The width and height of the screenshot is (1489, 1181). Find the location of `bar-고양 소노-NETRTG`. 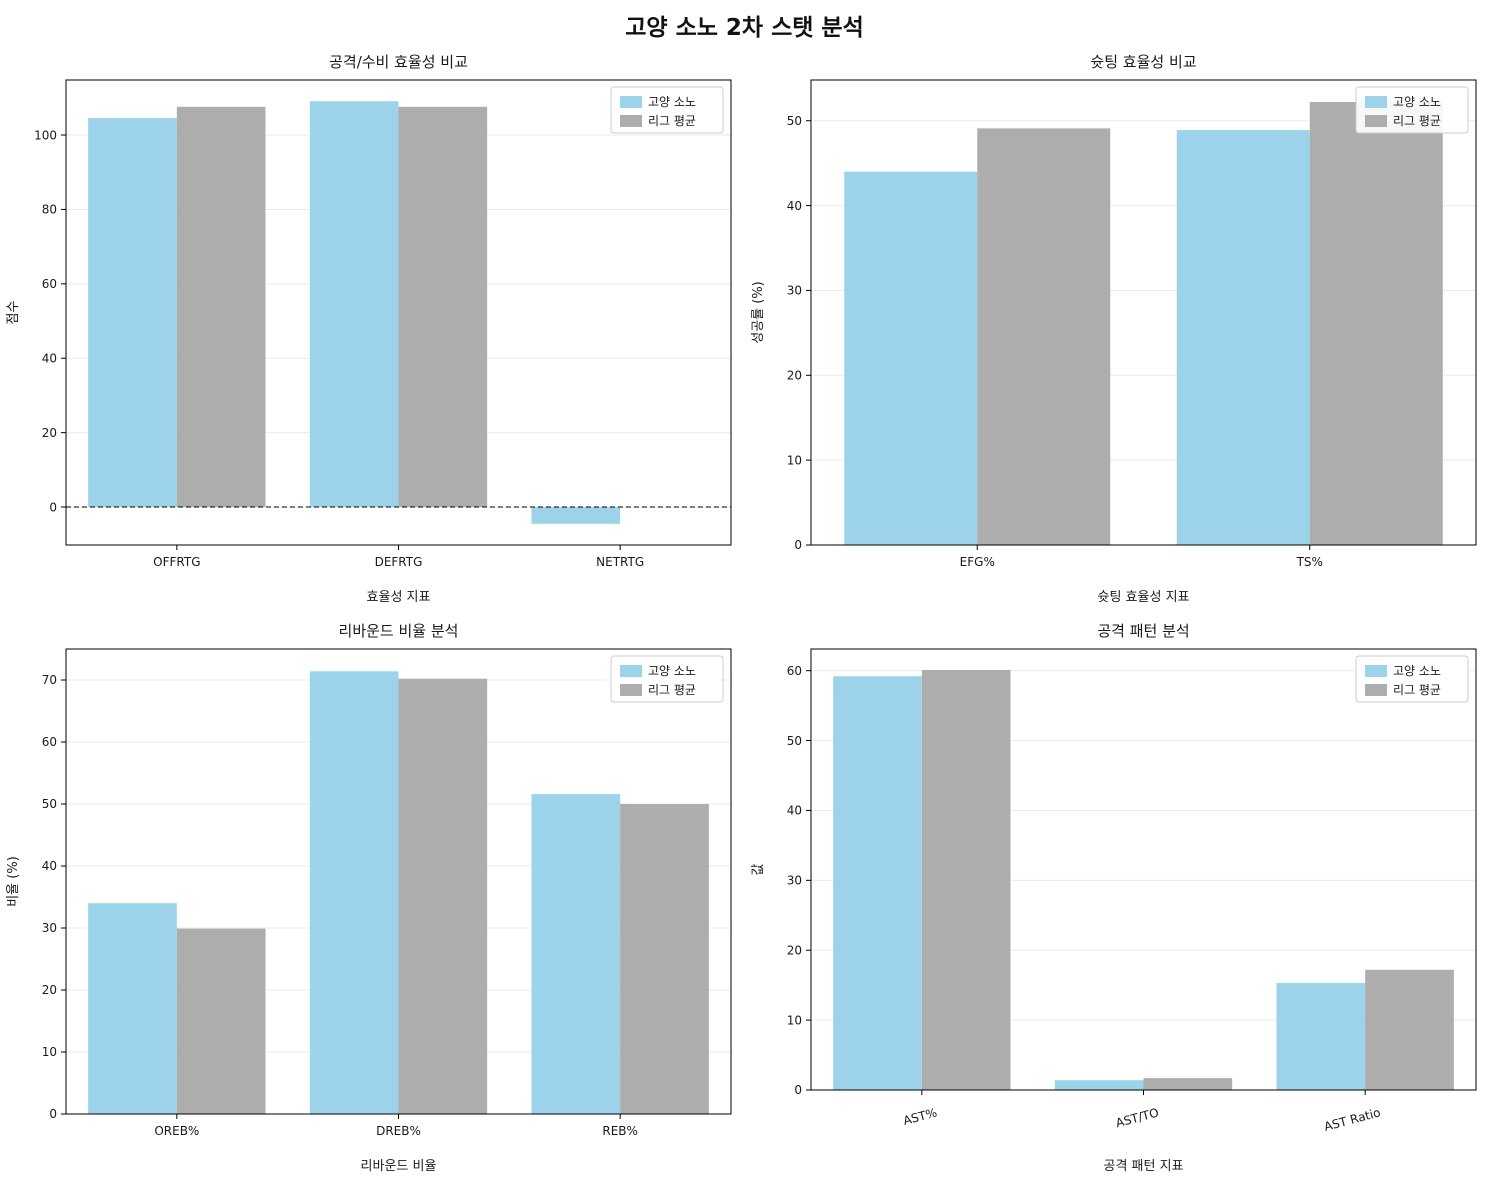

bar-고양 소노-NETRTG is located at coordinates (576, 515).